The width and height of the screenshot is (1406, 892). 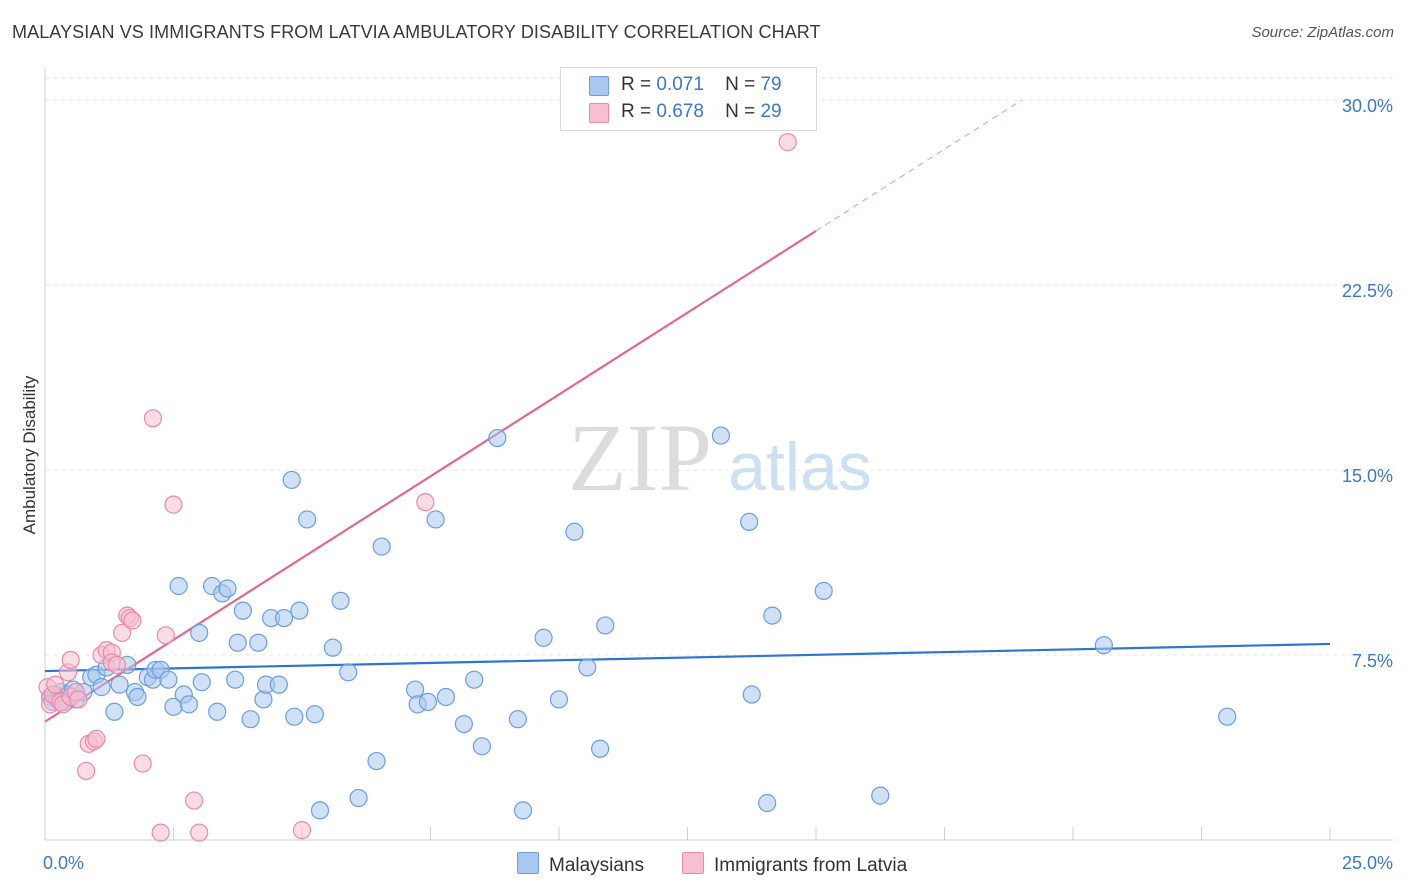 What do you see at coordinates (720, 457) in the screenshot?
I see `watermark: ZIP atlas` at bounding box center [720, 457].